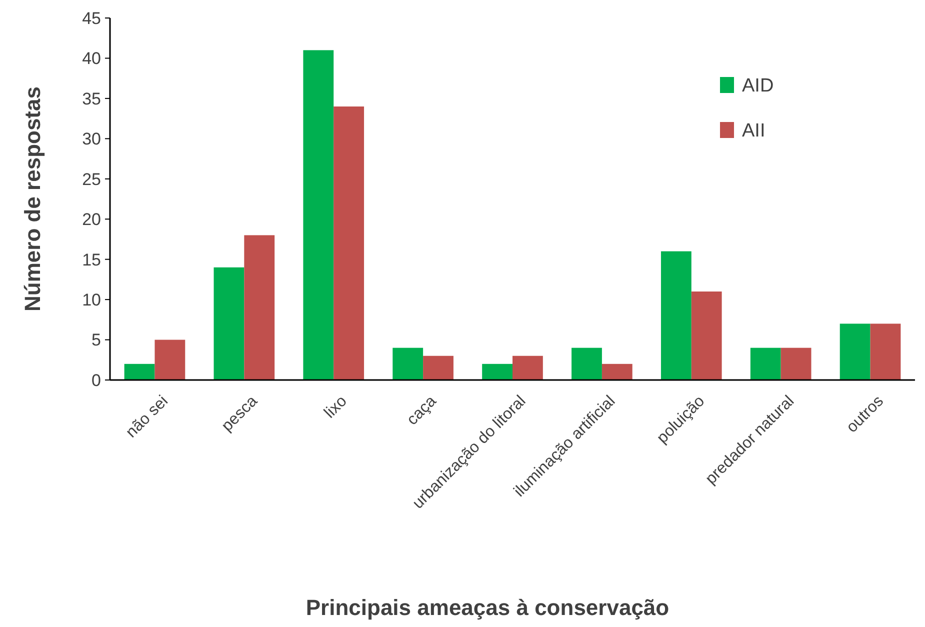 Image resolution: width=925 pixels, height=627 pixels. Describe the element at coordinates (91, 18) in the screenshot. I see `y-tick-label: 45` at that location.